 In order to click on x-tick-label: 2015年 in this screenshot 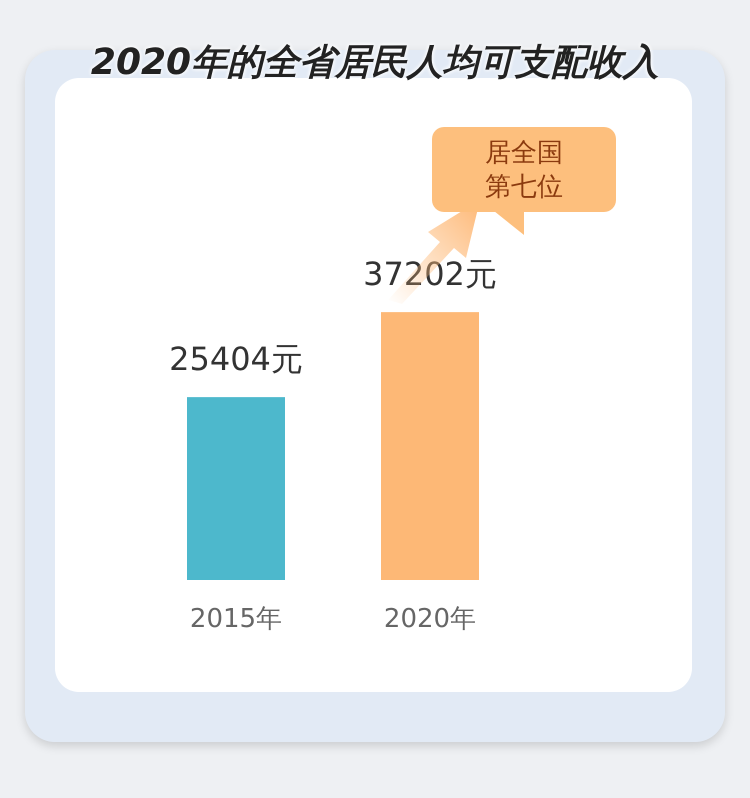, I will do `click(236, 619)`.